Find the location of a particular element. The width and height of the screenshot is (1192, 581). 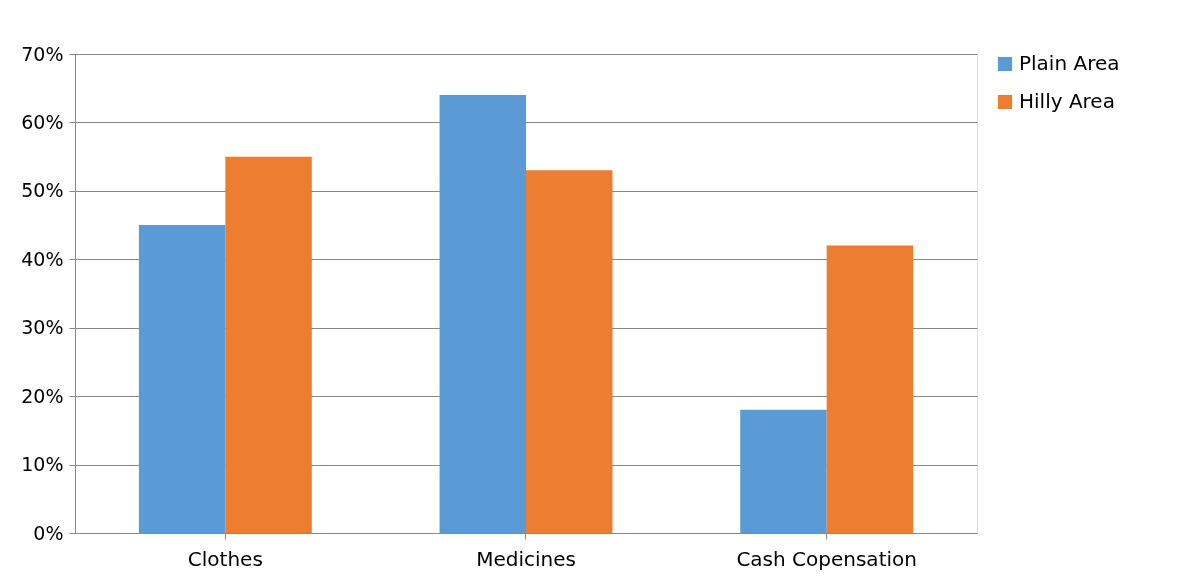

y-tick-label: 40% is located at coordinates (42, 258).